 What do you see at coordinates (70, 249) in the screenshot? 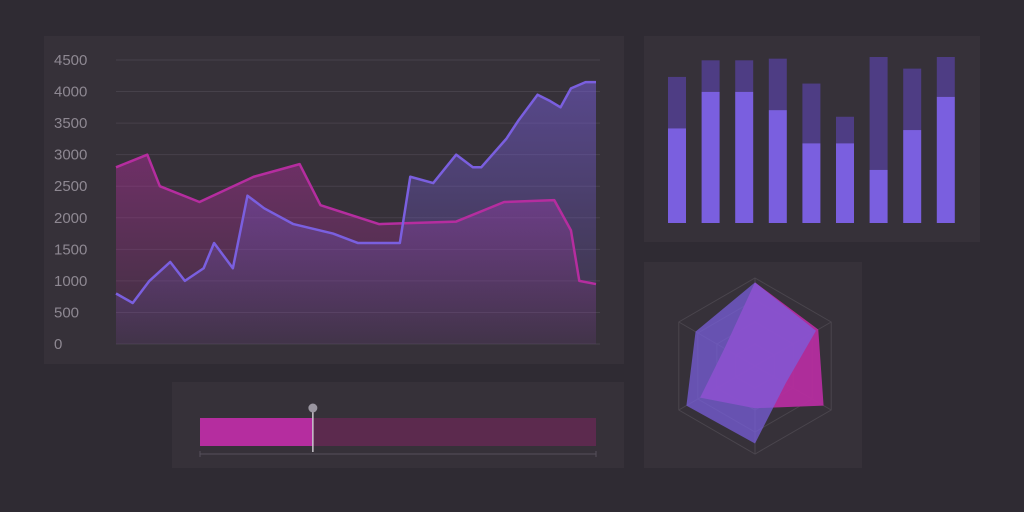
I see `y-tick-label: 1500` at bounding box center [70, 249].